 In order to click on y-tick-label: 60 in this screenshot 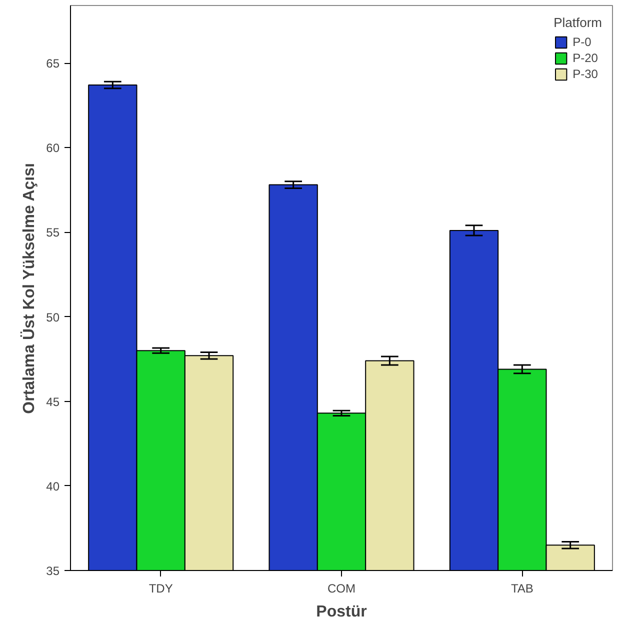, I will do `click(53, 148)`.